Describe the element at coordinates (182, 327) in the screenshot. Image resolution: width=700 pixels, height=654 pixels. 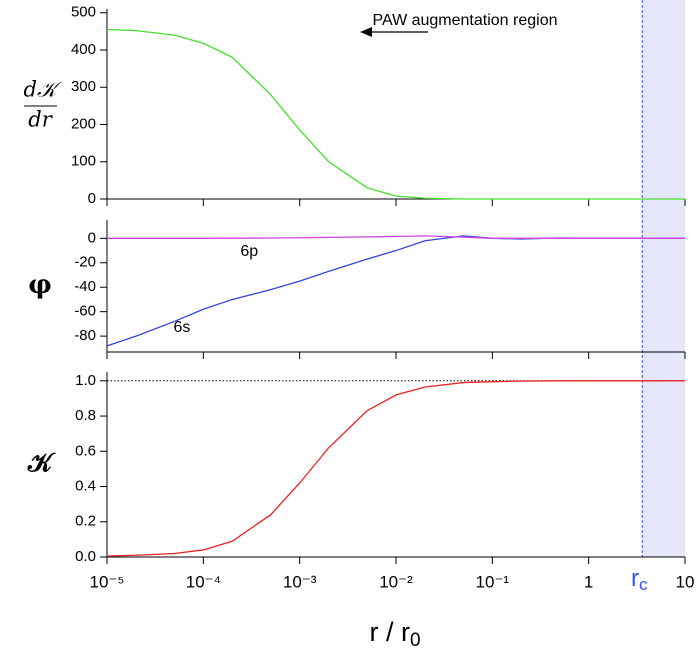
I see `series-label: 6s` at that location.